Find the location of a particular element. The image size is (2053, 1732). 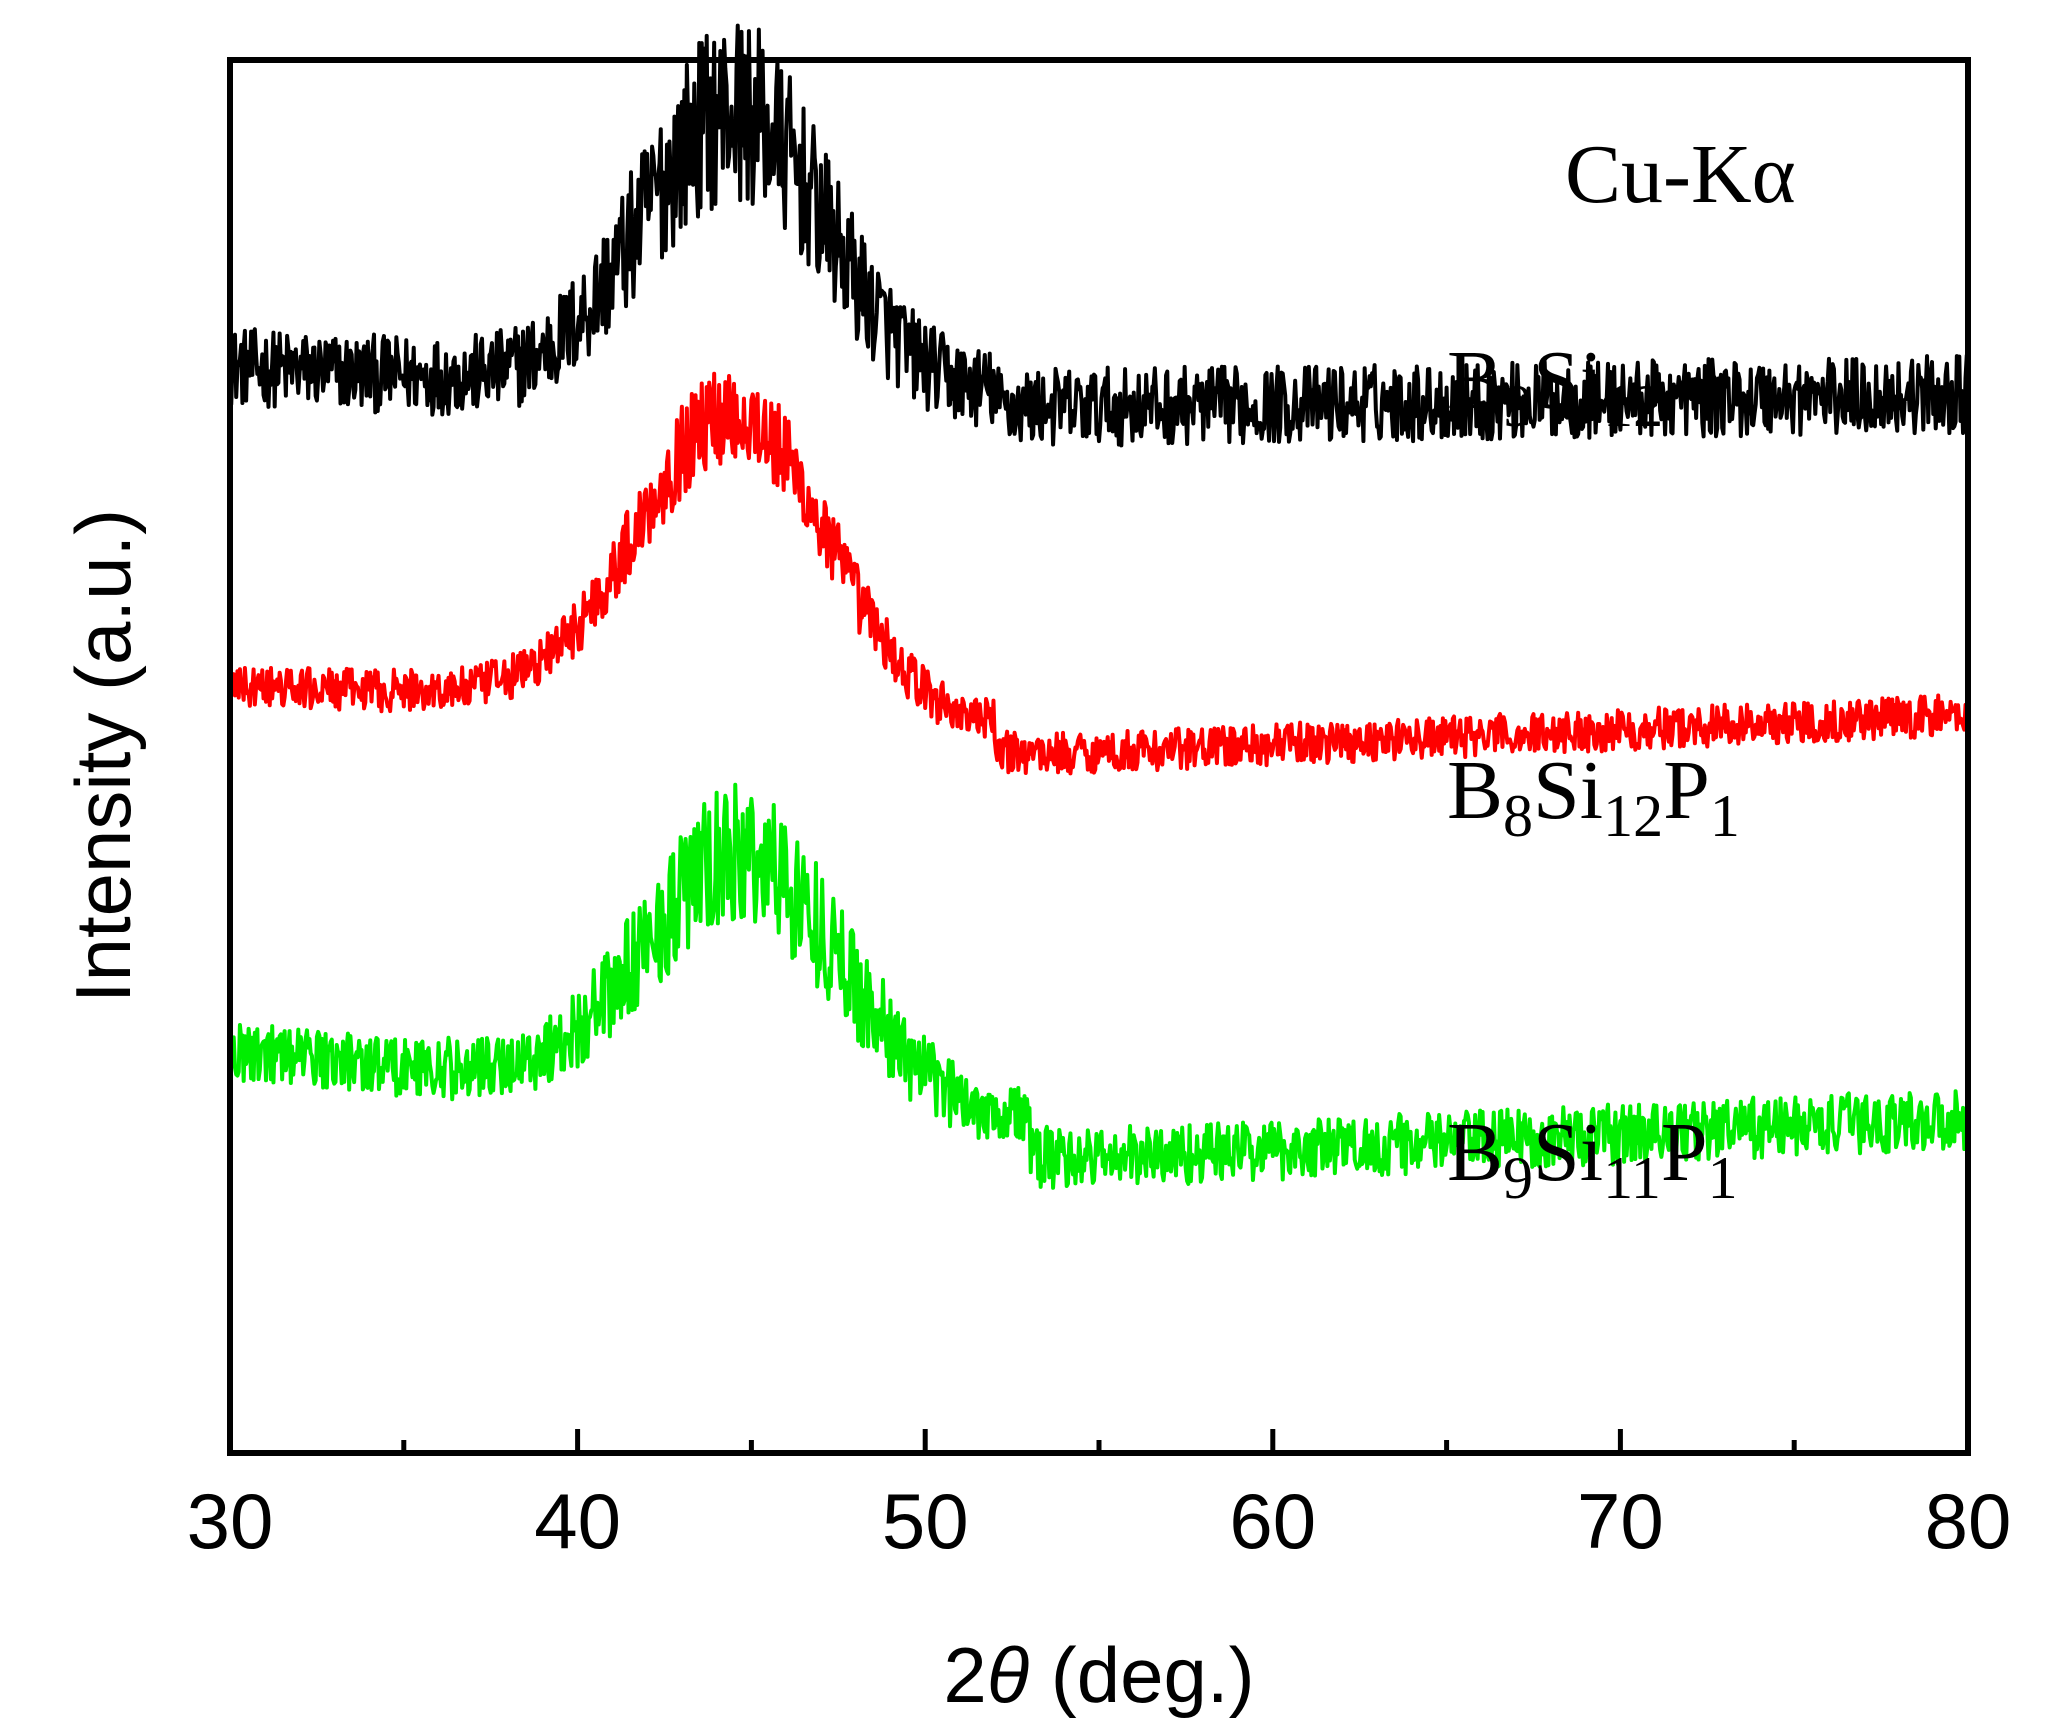

series-label-B9Si12: B9Si12 is located at coordinates (1555, 386).